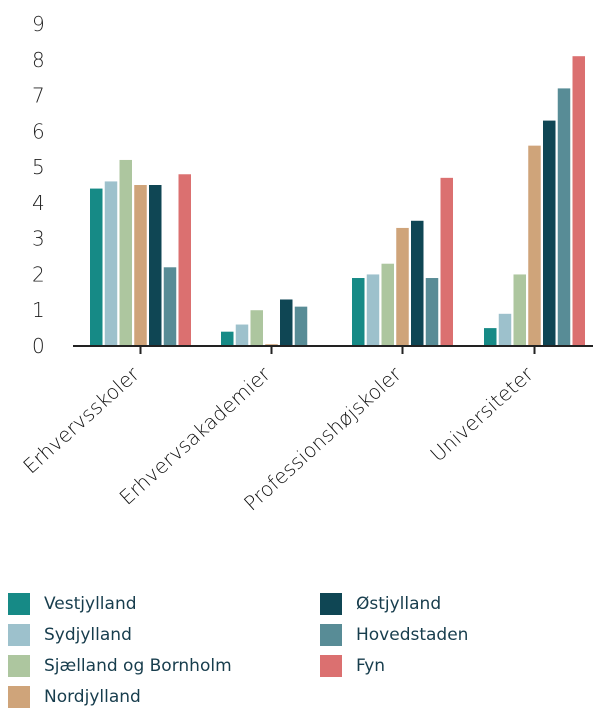  I want to click on legend-label: Sydjylland, so click(88, 635).